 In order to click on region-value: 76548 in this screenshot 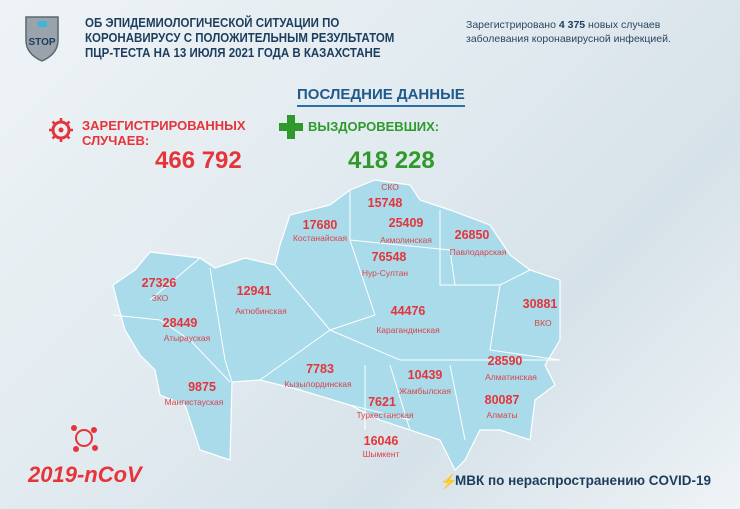, I will do `click(389, 257)`.